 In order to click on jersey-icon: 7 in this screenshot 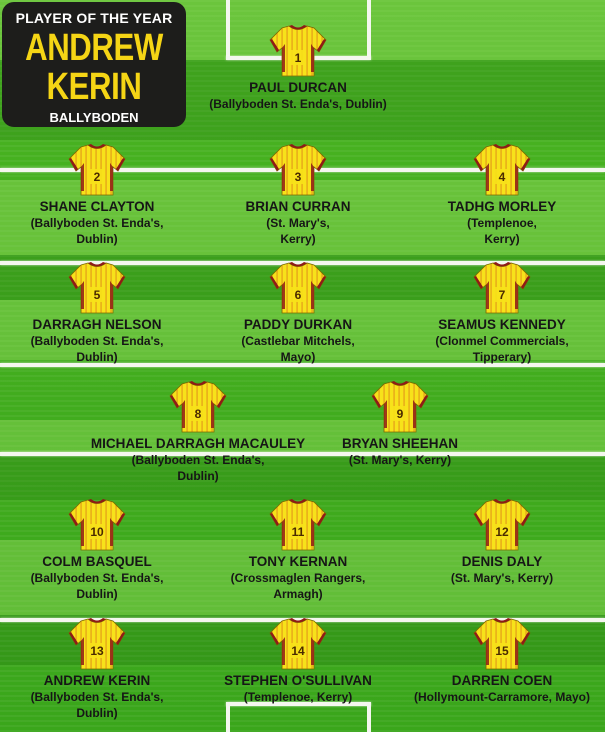, I will do `click(502, 288)`.